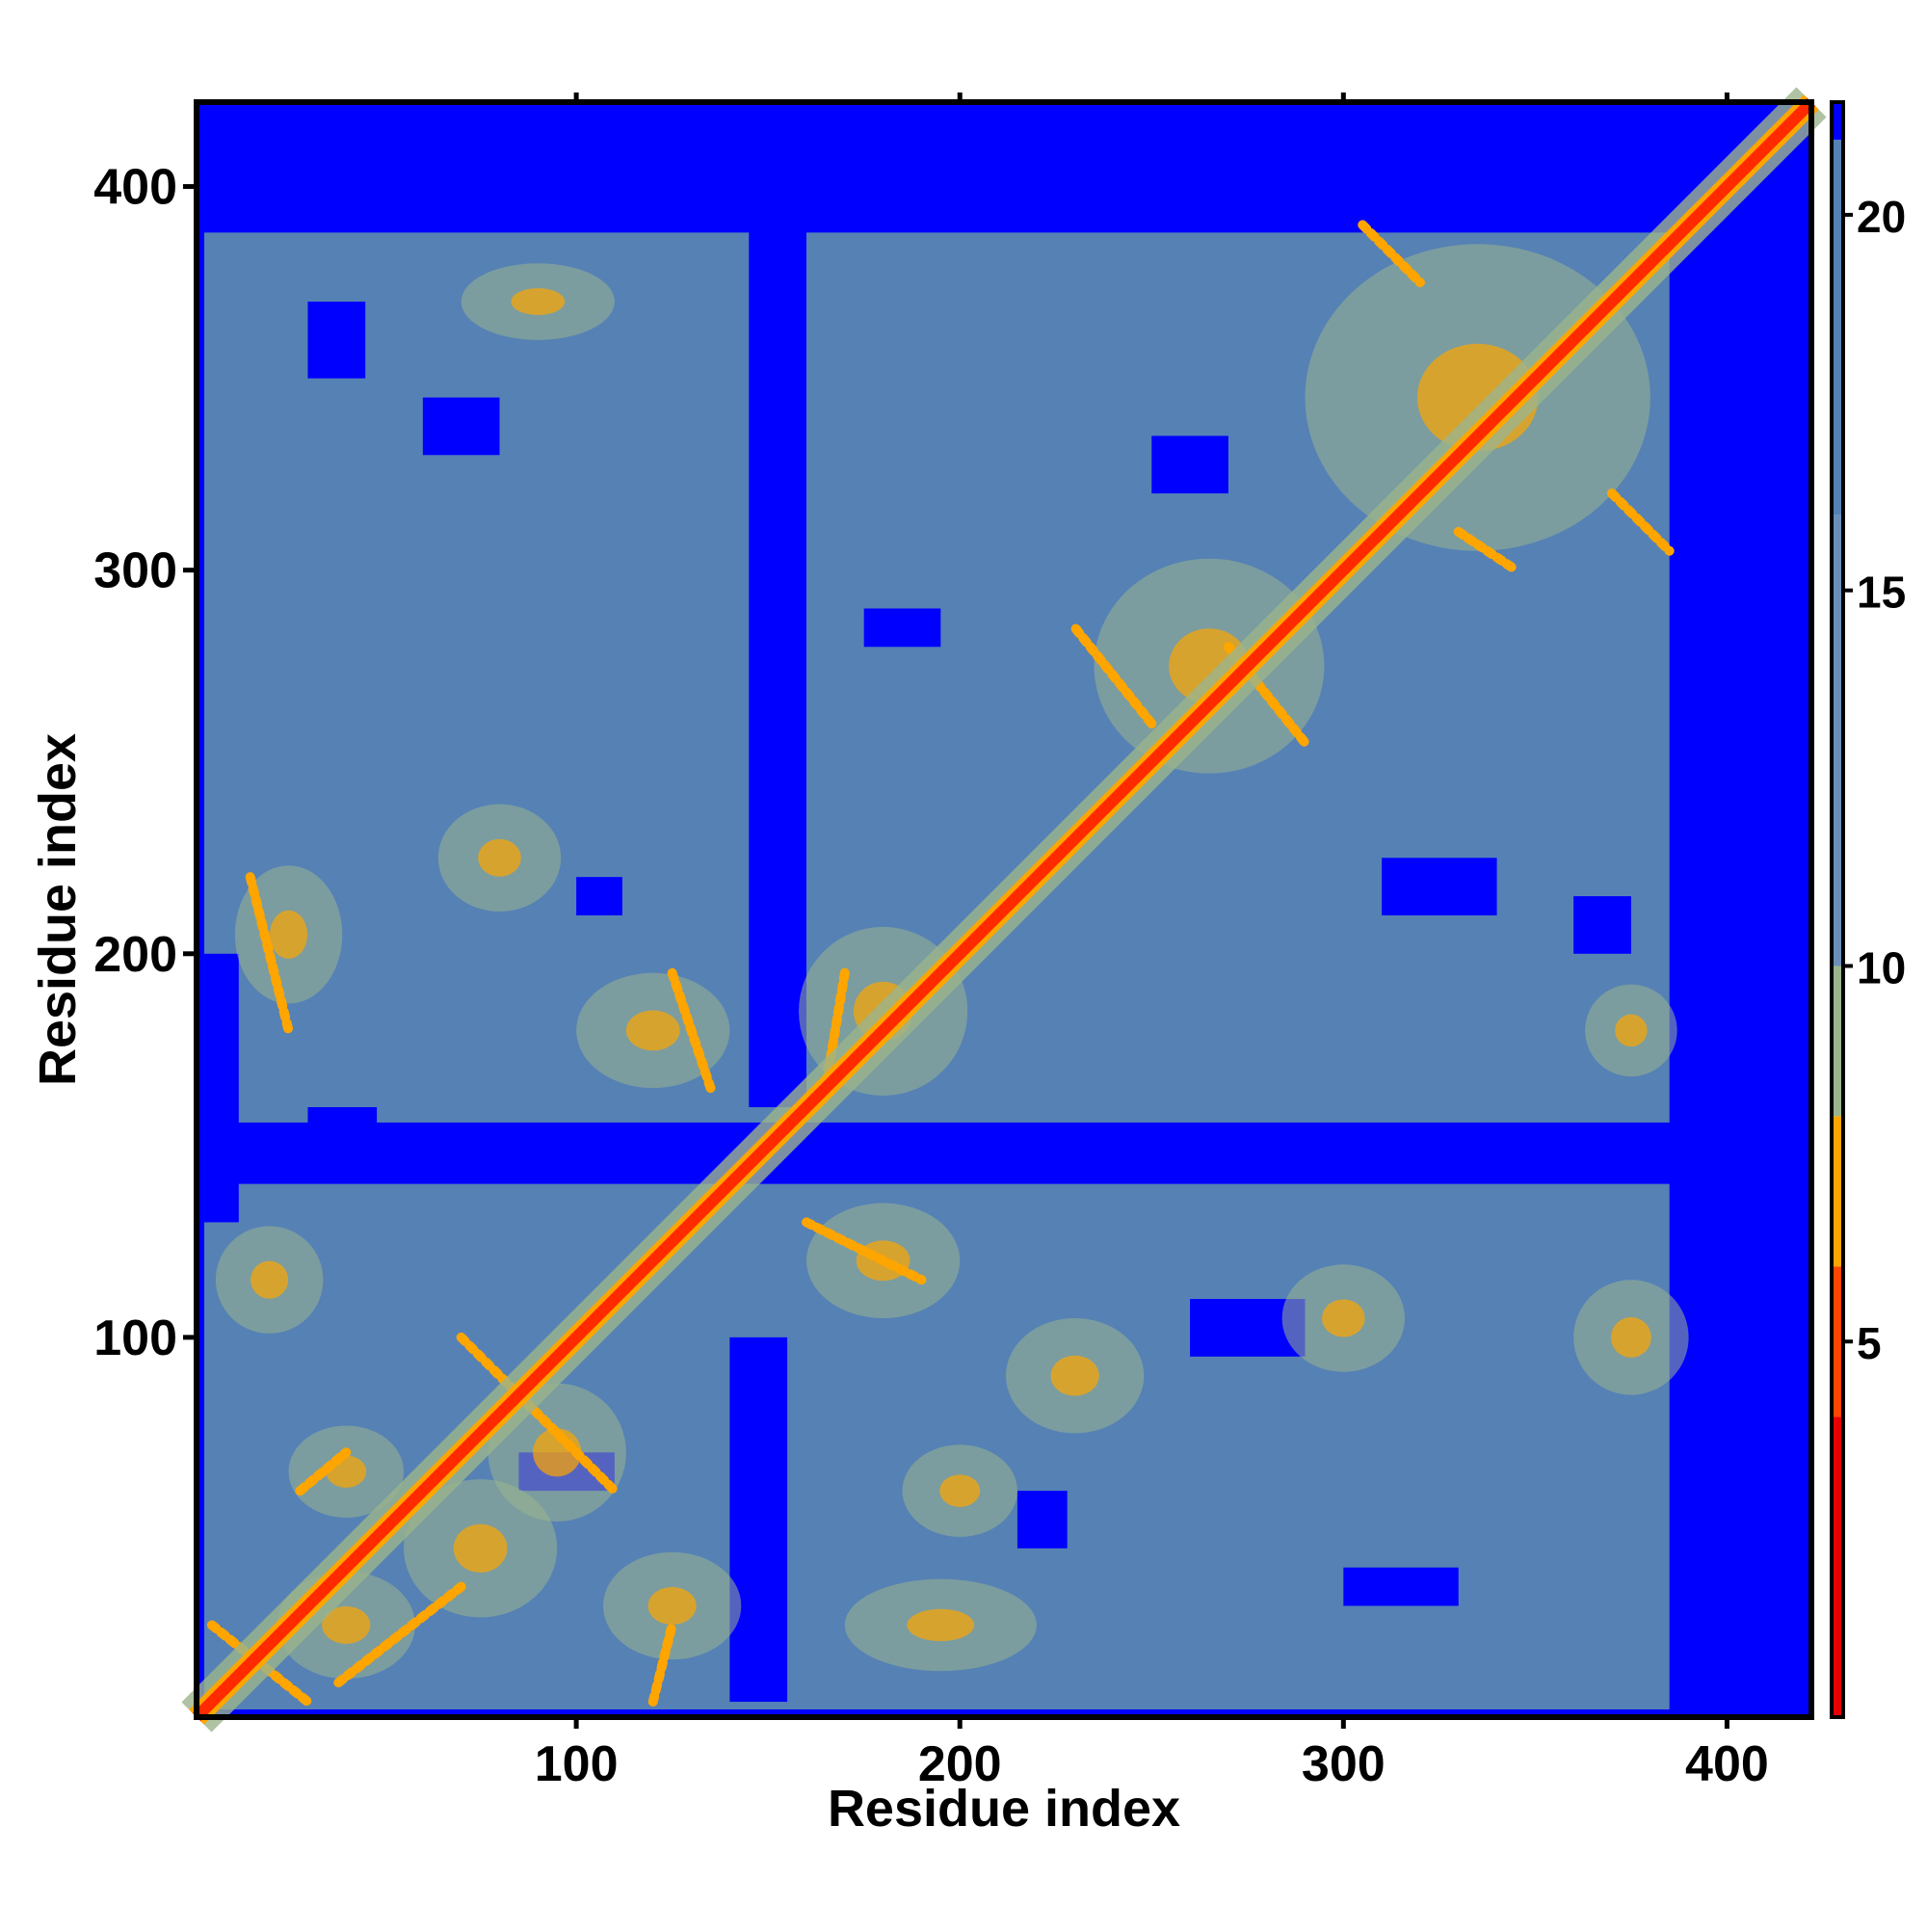 The width and height of the screenshot is (1927, 1932). Describe the element at coordinates (135, 188) in the screenshot. I see `y-tick-label-3: 400` at that location.